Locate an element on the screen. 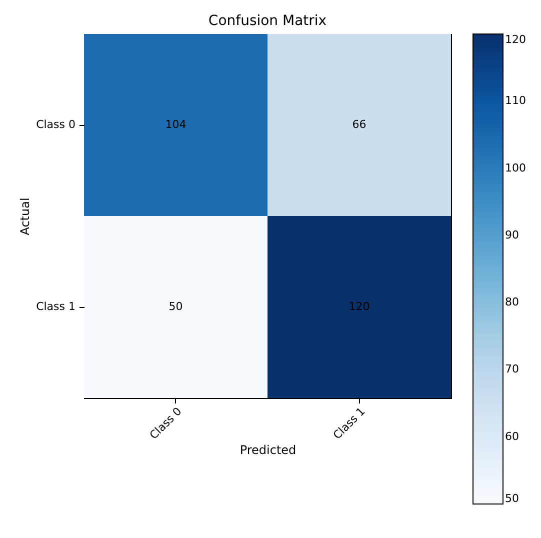 The image size is (541, 538). color-bar-label: 110 is located at coordinates (515, 101).